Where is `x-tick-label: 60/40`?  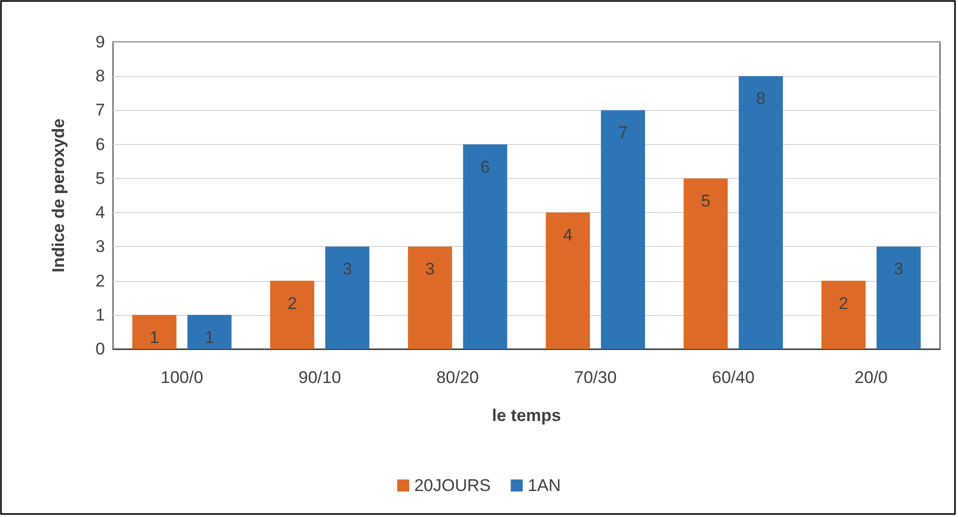 x-tick-label: 60/40 is located at coordinates (733, 377).